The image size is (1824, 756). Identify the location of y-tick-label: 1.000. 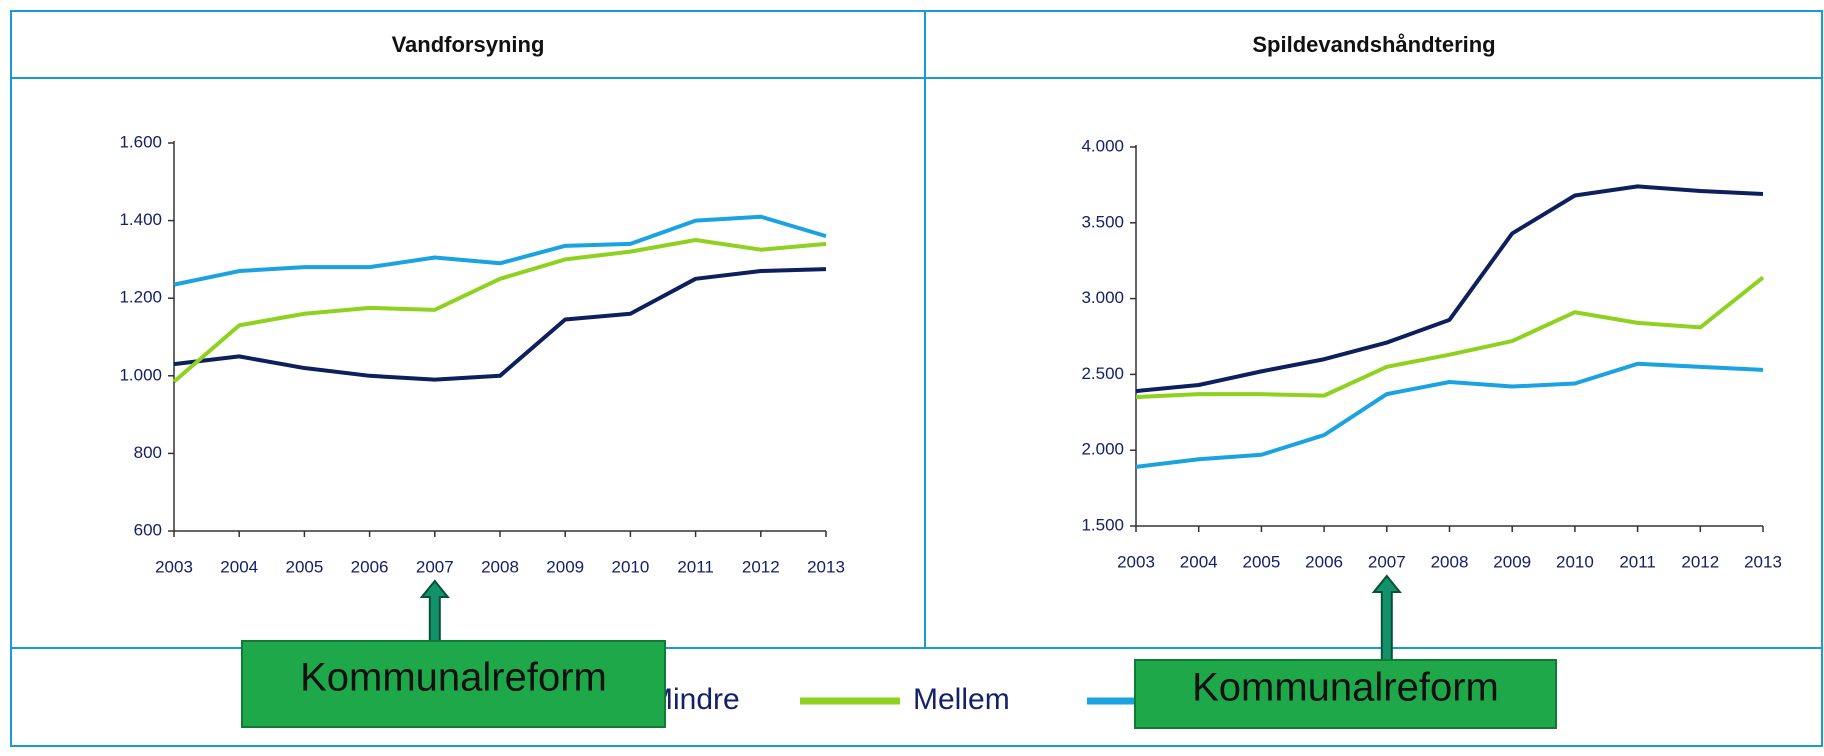
(140, 374).